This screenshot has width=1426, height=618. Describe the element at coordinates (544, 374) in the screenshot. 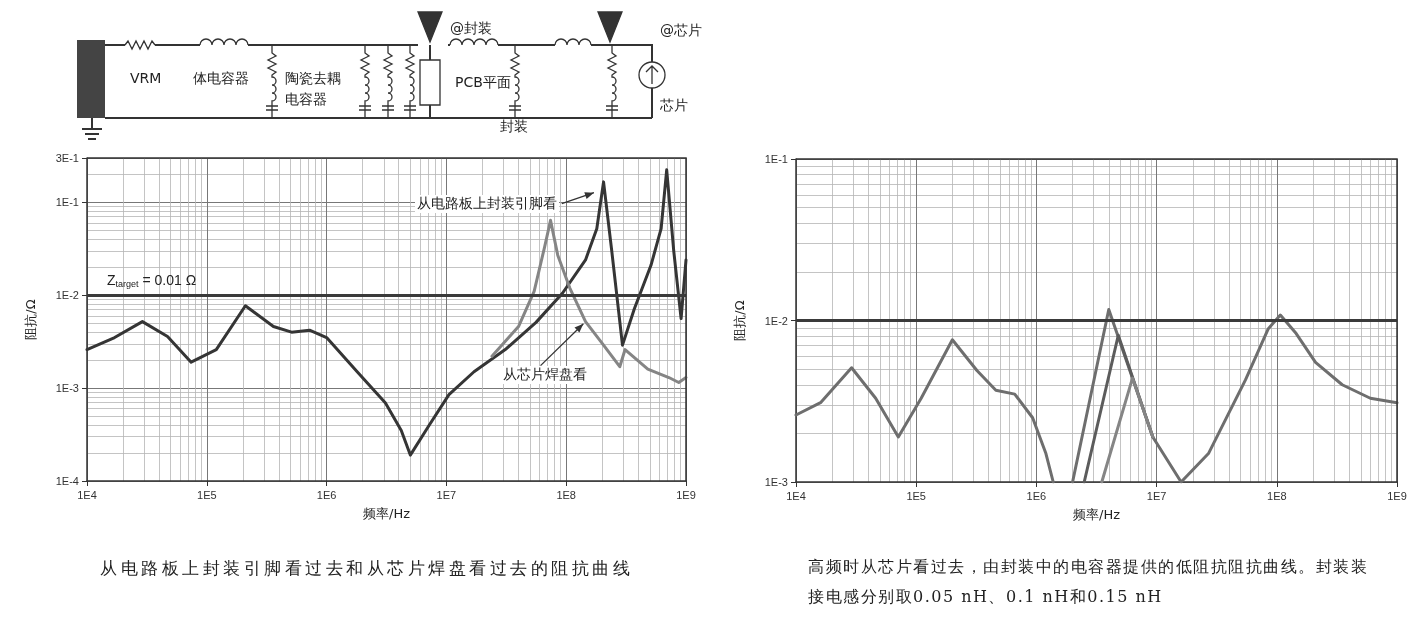

I see `annotation: 从芯片焊盘看` at that location.